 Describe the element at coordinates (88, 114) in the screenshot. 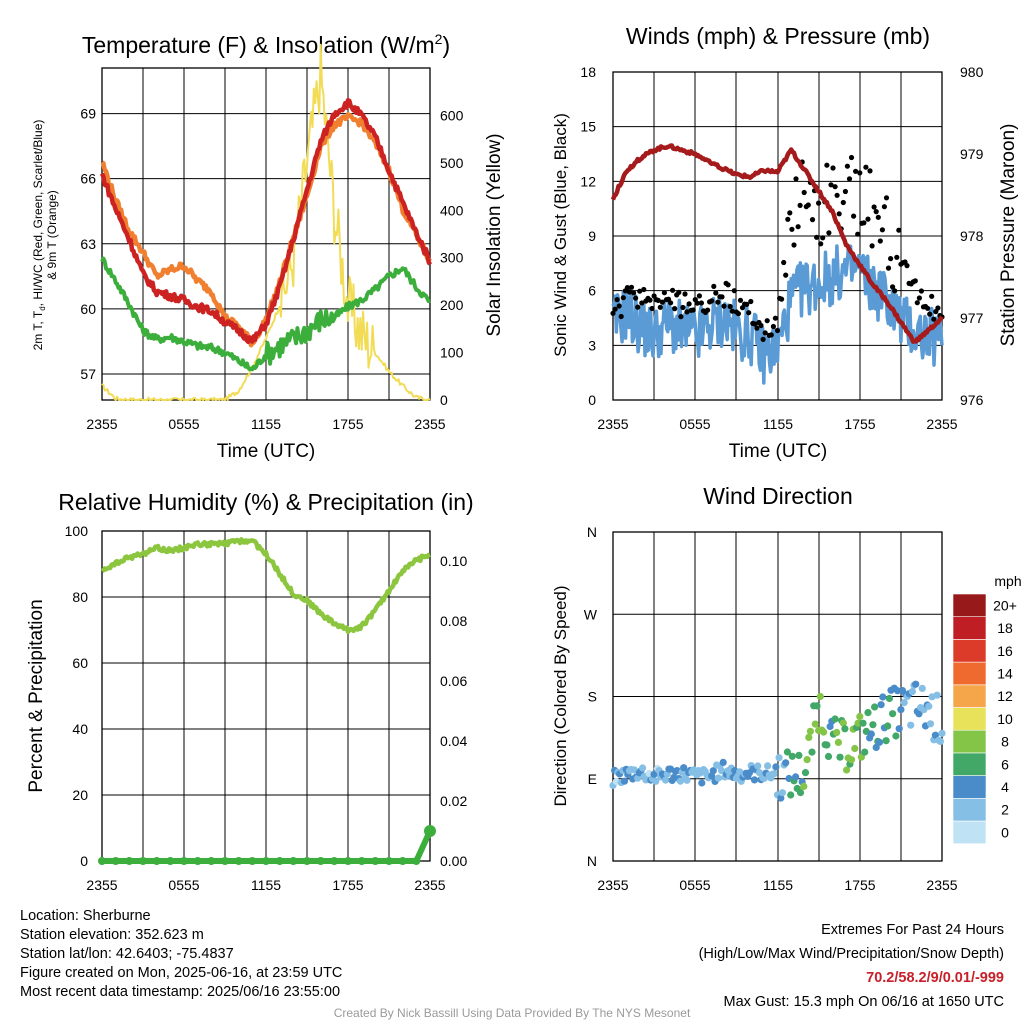

I see `temperature-left-tick-label: 69` at that location.